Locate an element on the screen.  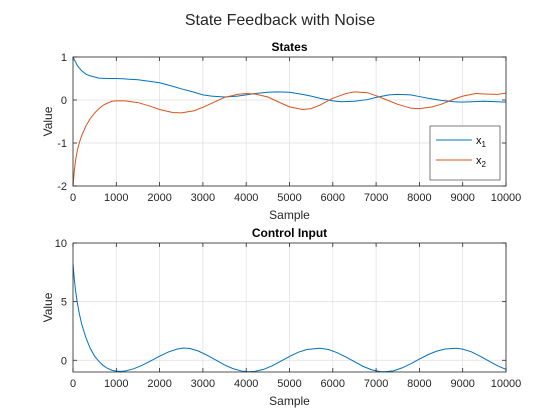
control-y-tick-label: 5 is located at coordinates (64, 303).